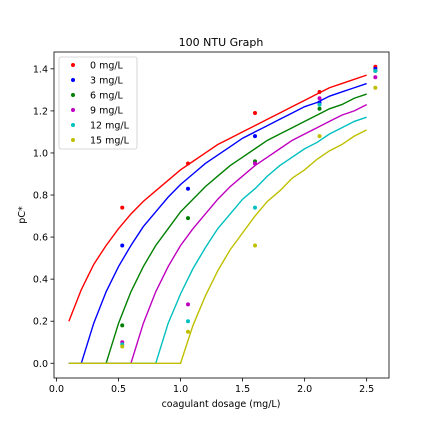 The height and width of the screenshot is (432, 432). I want to click on legend-label-5: 15 mg/L, so click(110, 141).